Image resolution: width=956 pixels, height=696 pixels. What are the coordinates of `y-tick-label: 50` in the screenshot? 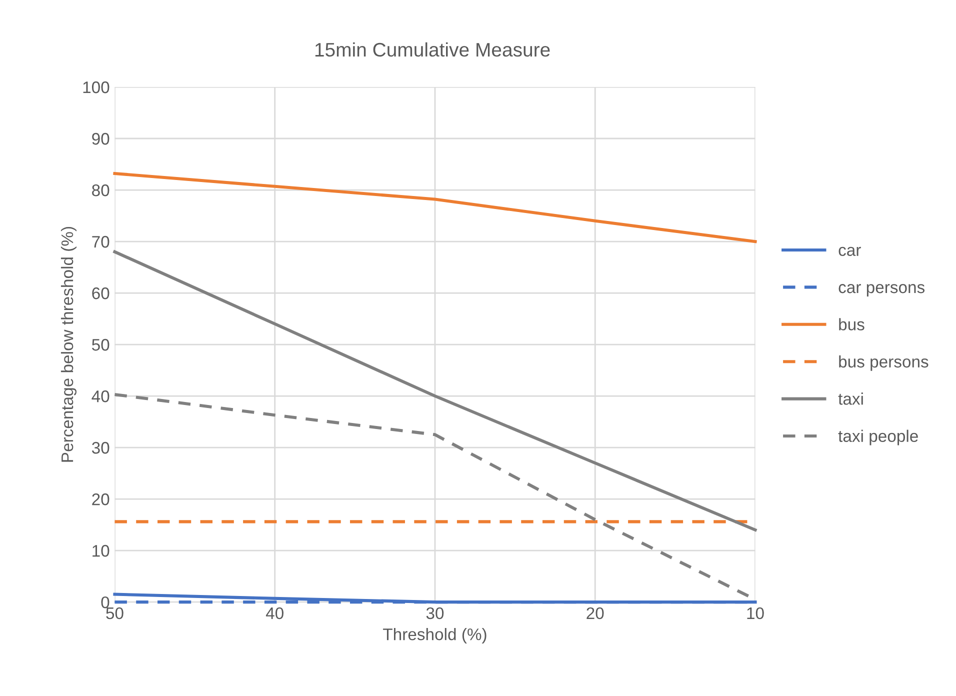 It's located at (101, 344).